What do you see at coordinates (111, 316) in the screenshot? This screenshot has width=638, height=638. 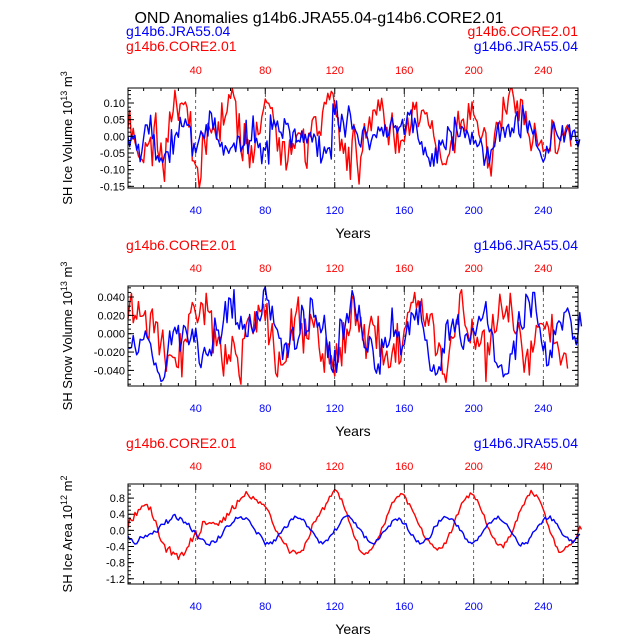 I see `y-tick-label: 0.020` at bounding box center [111, 316].